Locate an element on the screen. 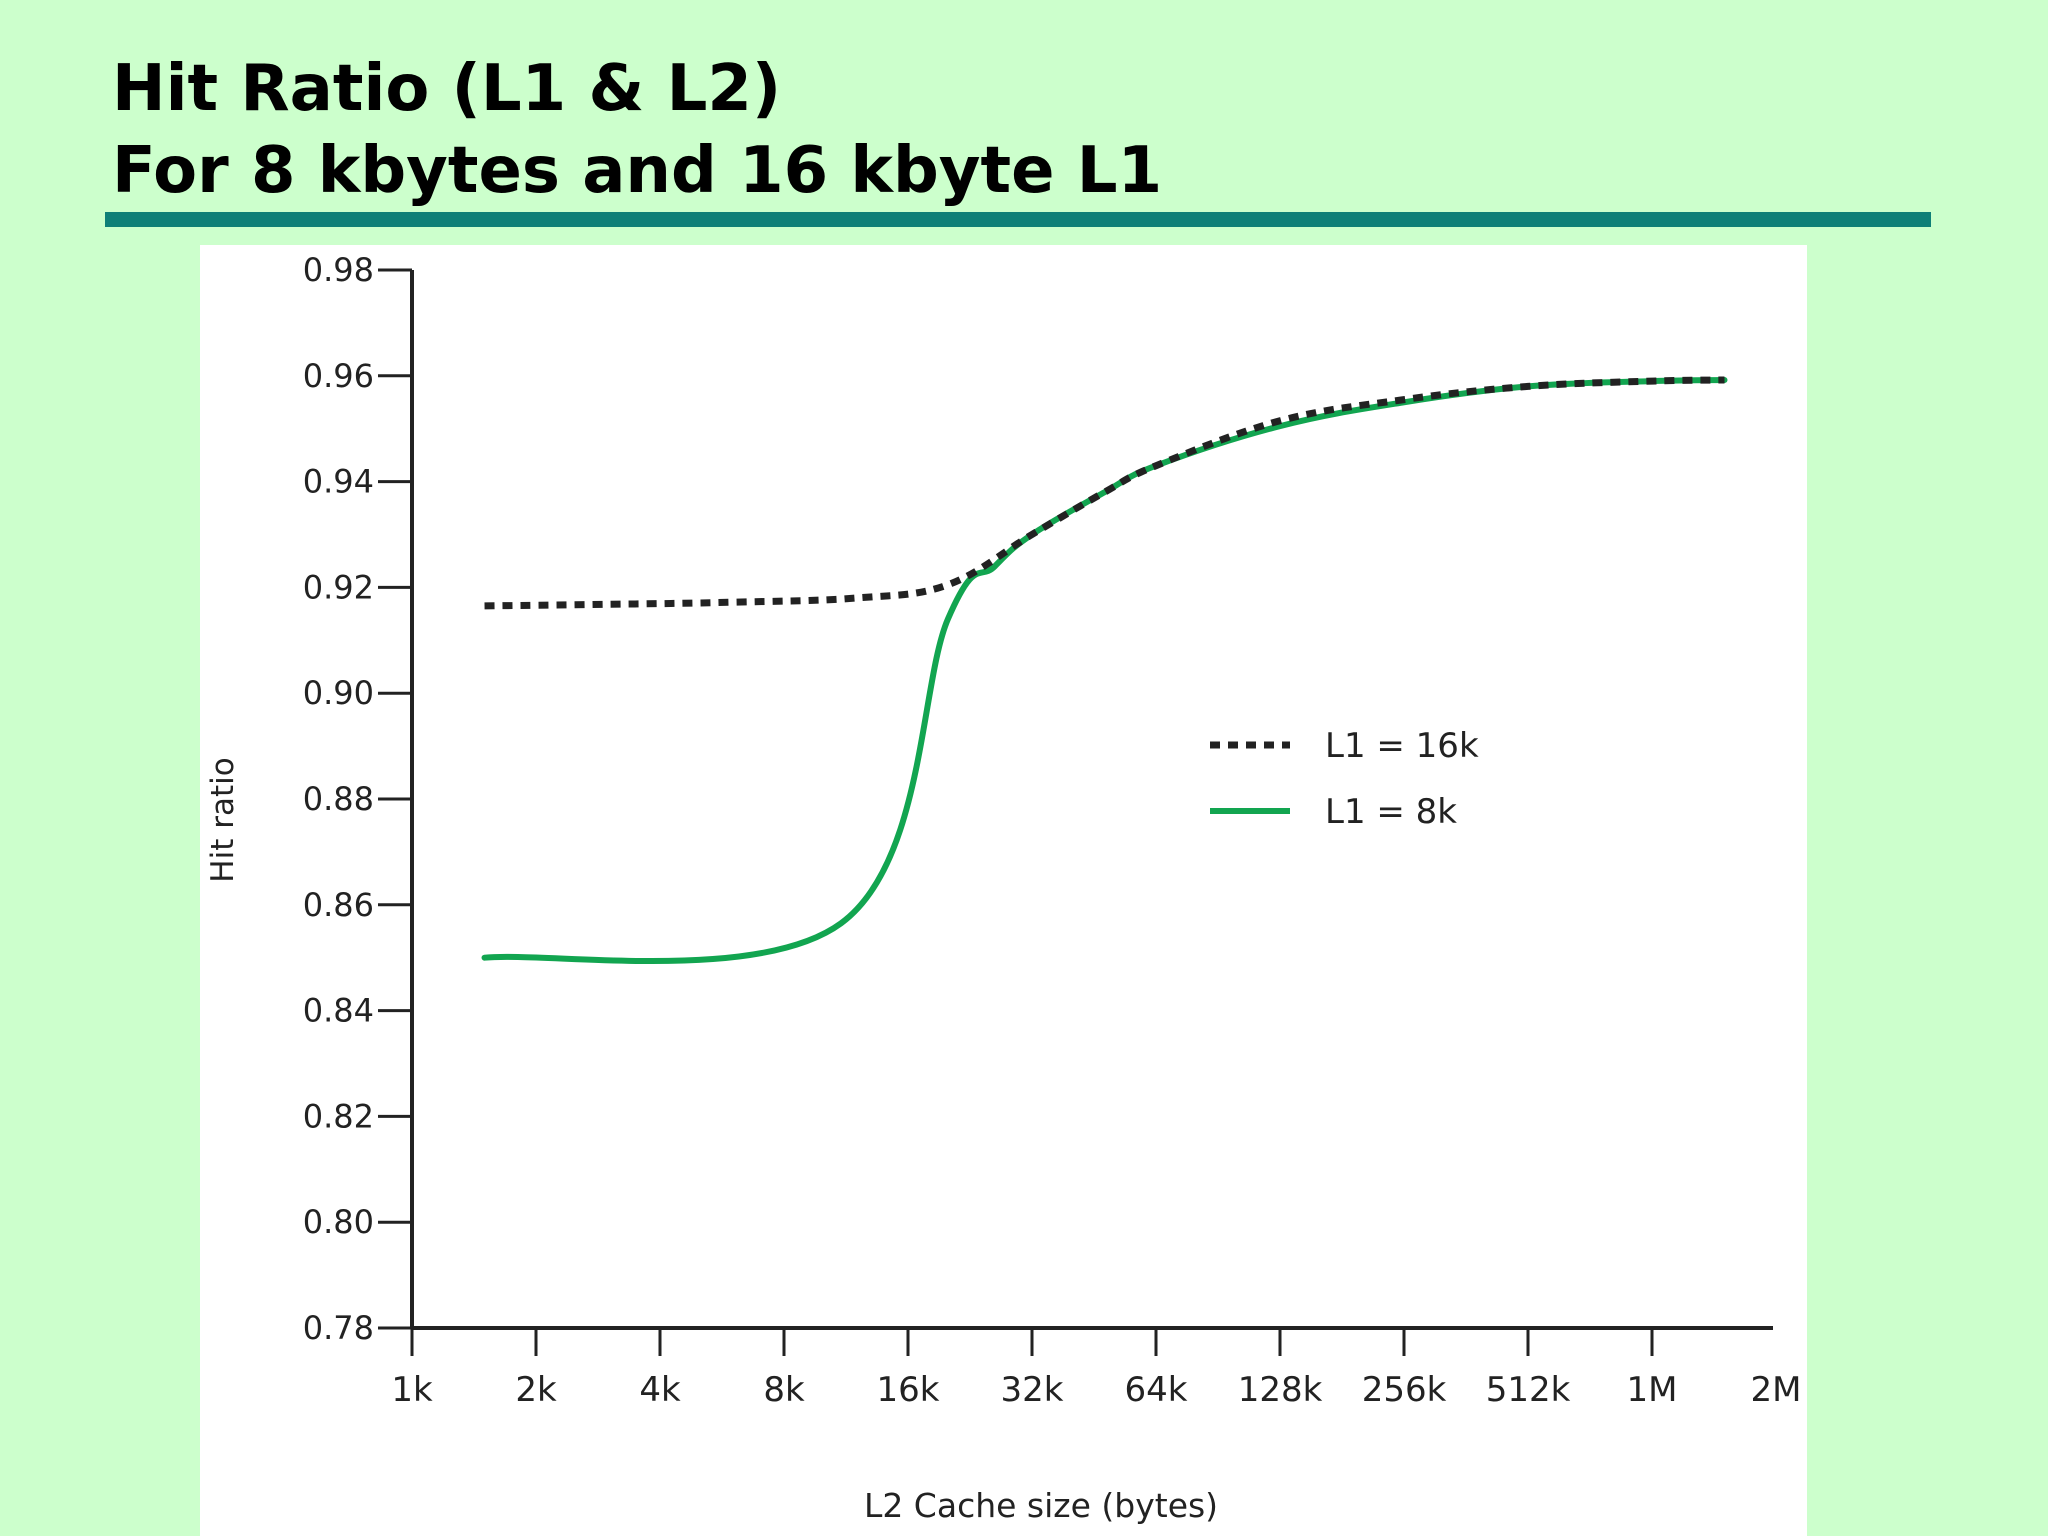 The image size is (2048, 1536). slide-title-line-1: Hit Ratio (L1 & L2) is located at coordinates (447, 89).